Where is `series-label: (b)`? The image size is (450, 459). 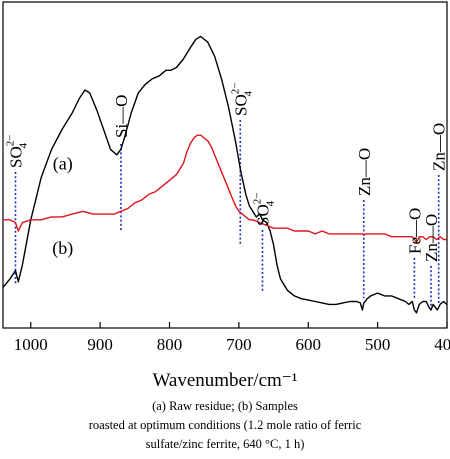
series-label: (b) is located at coordinates (62, 248).